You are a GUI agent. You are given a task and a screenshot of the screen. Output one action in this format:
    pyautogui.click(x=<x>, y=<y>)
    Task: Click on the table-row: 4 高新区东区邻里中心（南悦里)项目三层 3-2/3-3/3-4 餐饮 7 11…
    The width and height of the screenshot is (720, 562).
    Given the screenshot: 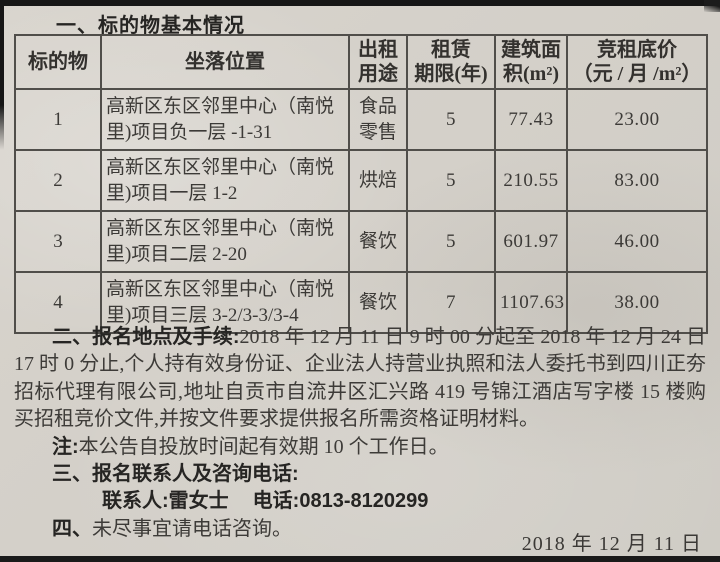 What is the action you would take?
    pyautogui.click(x=361, y=302)
    